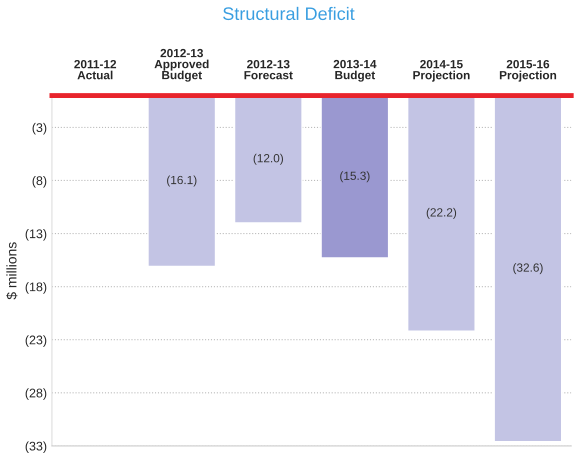 The width and height of the screenshot is (577, 455). Describe the element at coordinates (36, 235) in the screenshot. I see `y-tick-label: (13)` at that location.